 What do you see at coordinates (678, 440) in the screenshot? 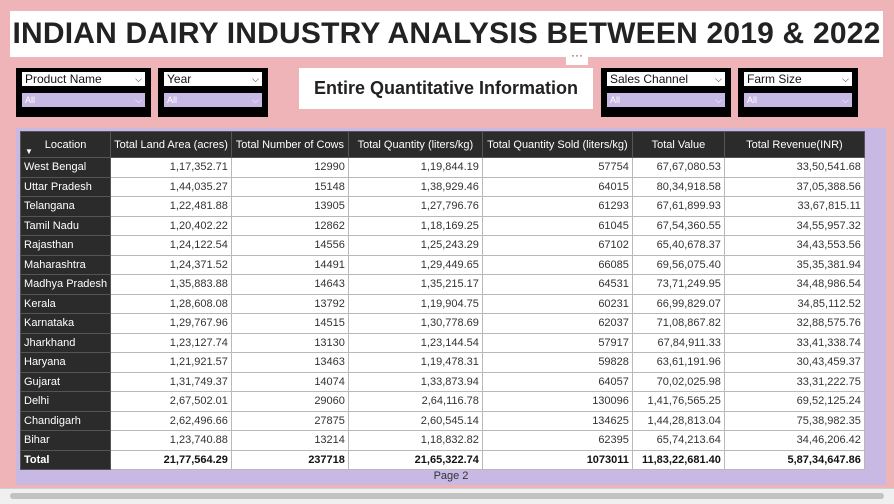
I see `cell-total-value: 65,74,213.64` at bounding box center [678, 440].